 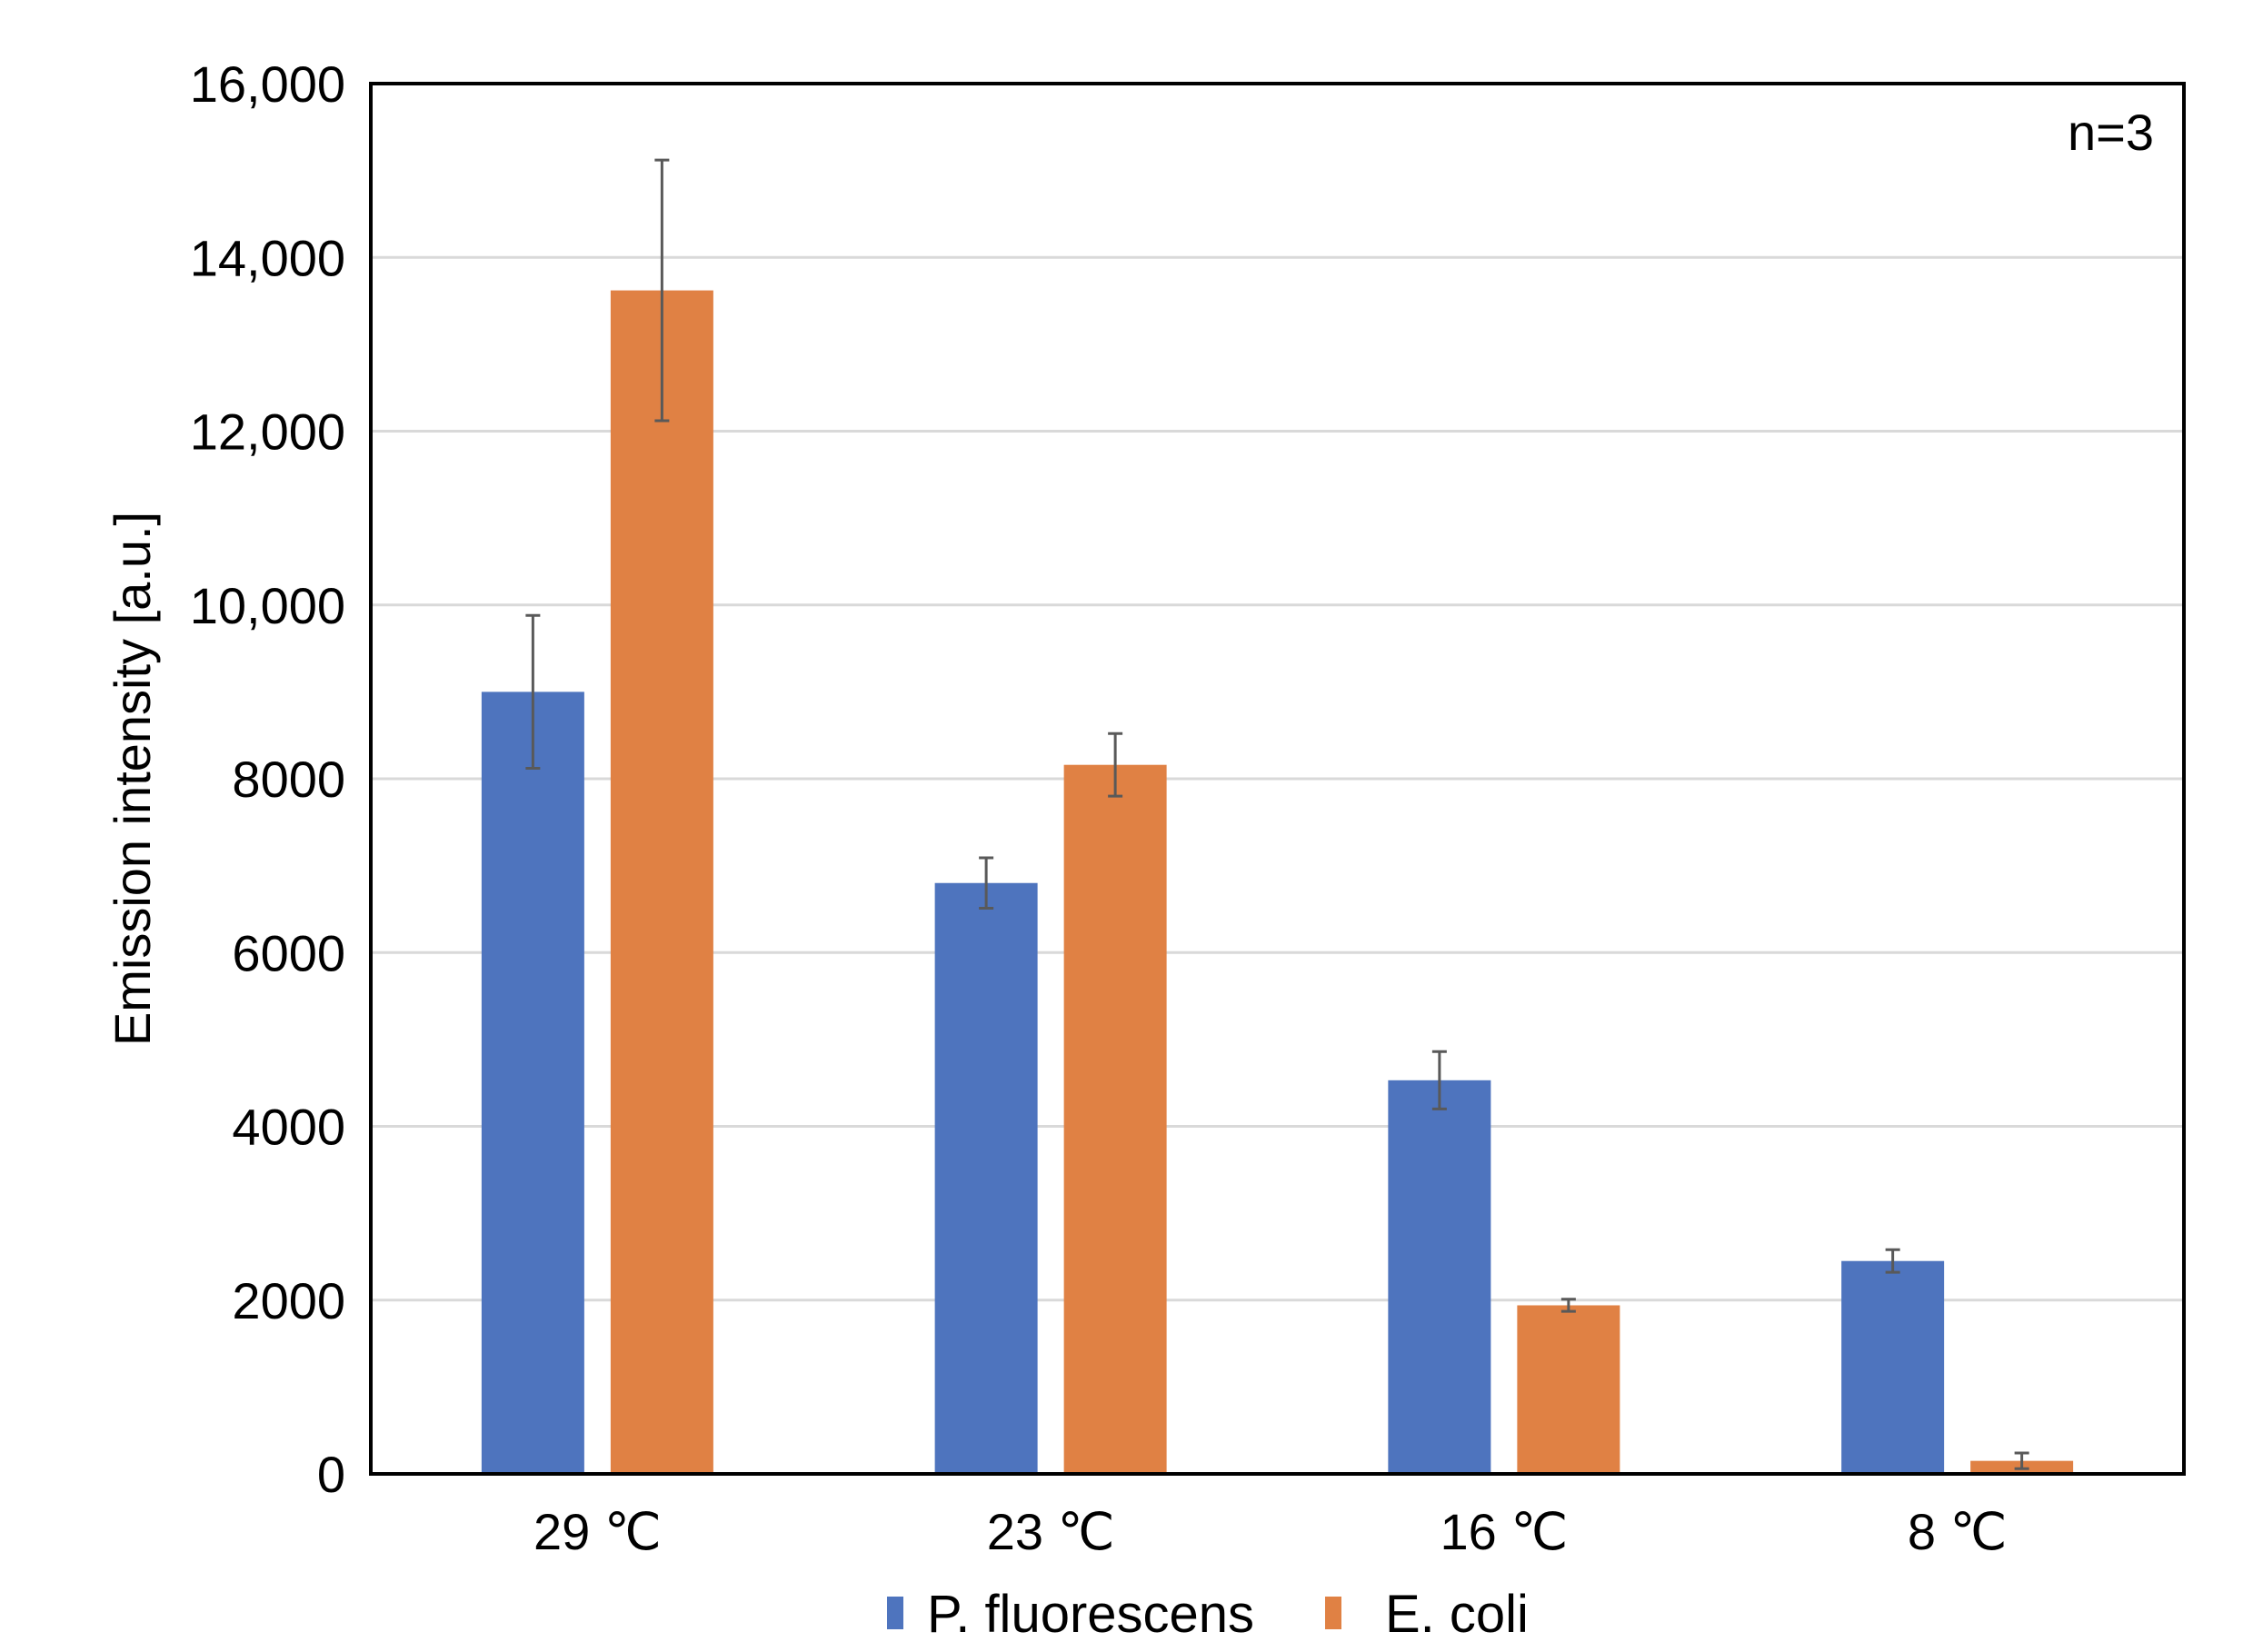 I want to click on legend: P. fluorescens E. coli, so click(x=1208, y=1614).